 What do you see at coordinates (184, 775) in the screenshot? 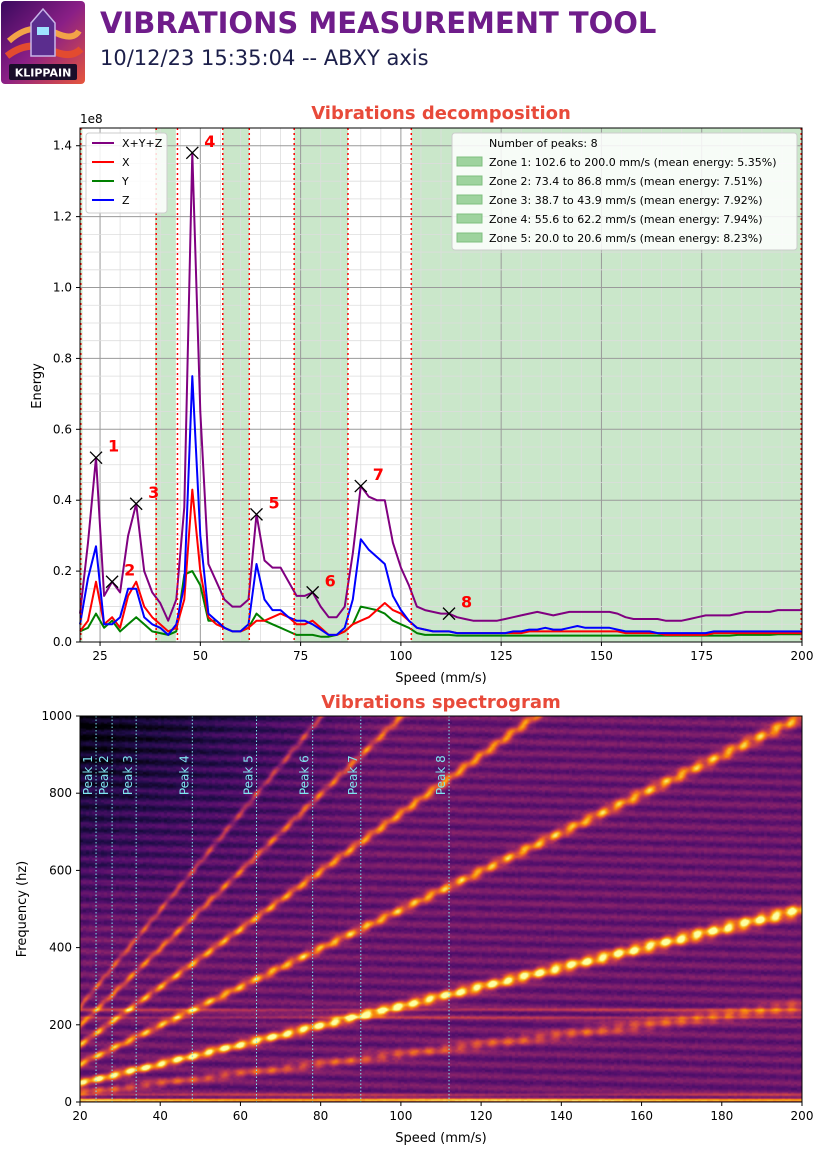
I see `spectrogram-peak-label: Peak 4` at bounding box center [184, 775].